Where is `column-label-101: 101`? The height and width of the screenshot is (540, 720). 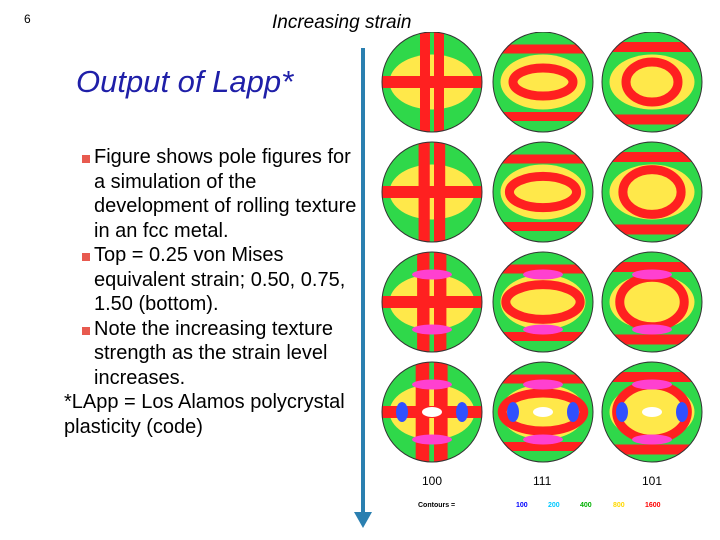
column-label-101: 101 is located at coordinates (652, 481).